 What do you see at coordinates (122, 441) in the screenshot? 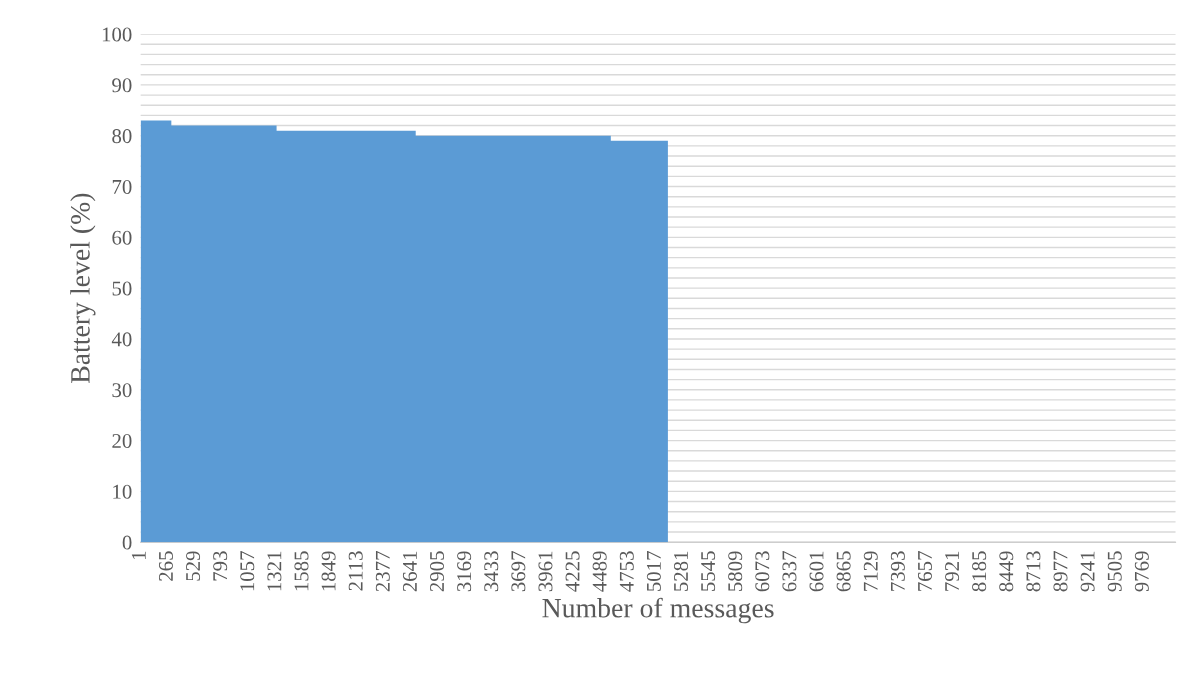
I see `y-tick-label: 20` at bounding box center [122, 441].